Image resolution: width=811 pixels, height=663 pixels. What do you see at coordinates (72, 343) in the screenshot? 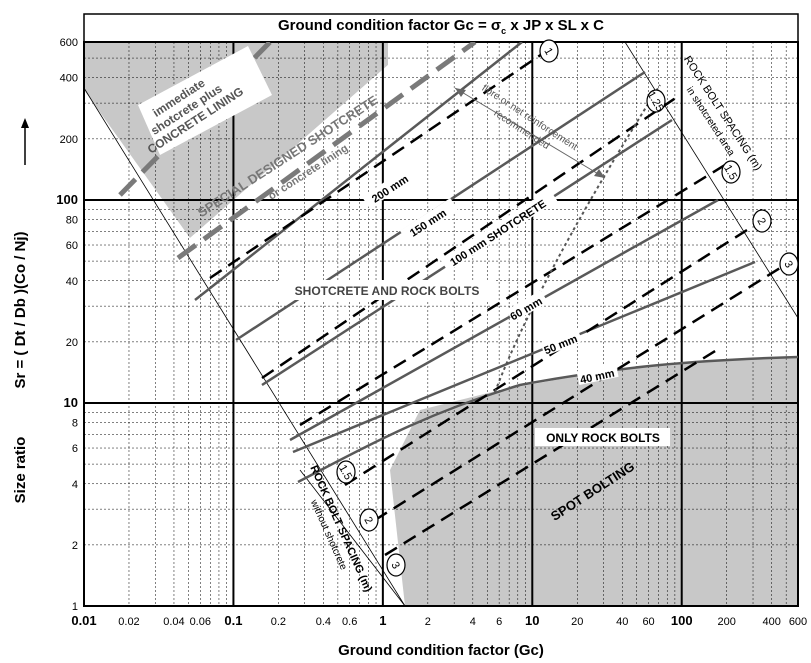
I see `y-tick-label: 20` at bounding box center [72, 343].